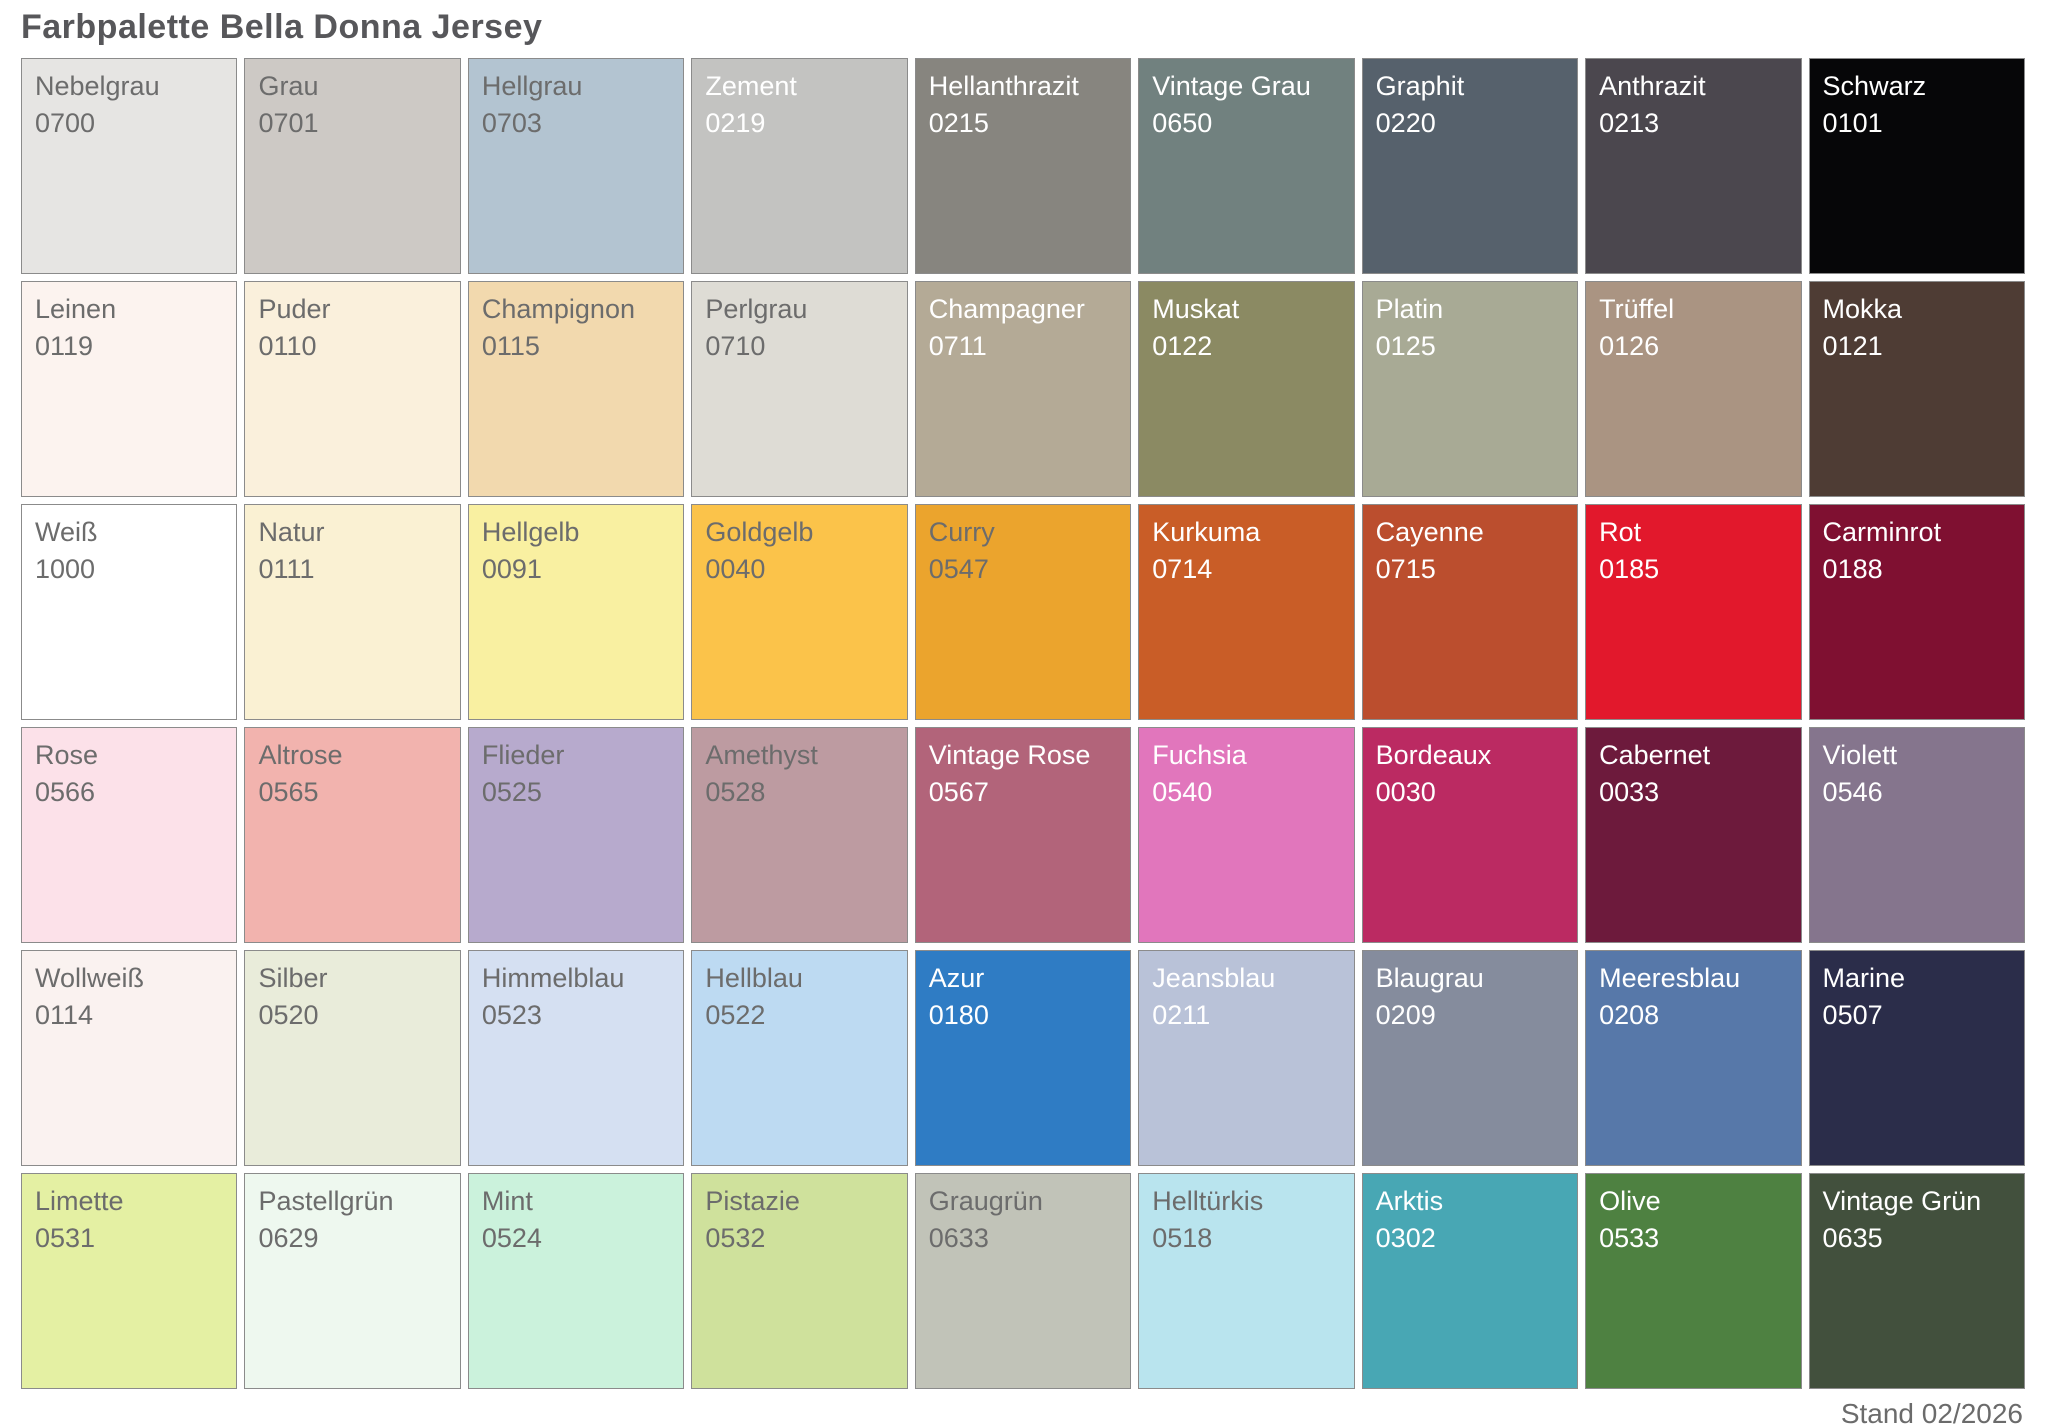  Describe the element at coordinates (799, 1281) in the screenshot. I see `color-swatch: Pistazie 0532` at that location.